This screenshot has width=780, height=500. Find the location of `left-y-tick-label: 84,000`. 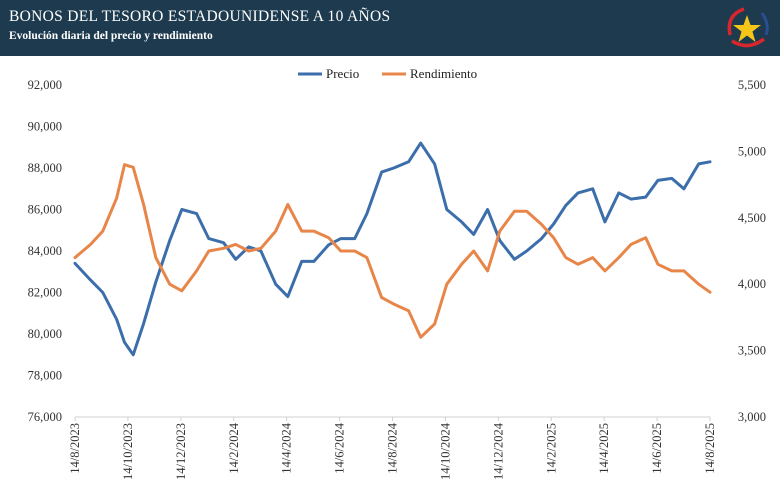

left-y-tick-label: 84,000 is located at coordinates (45, 251).